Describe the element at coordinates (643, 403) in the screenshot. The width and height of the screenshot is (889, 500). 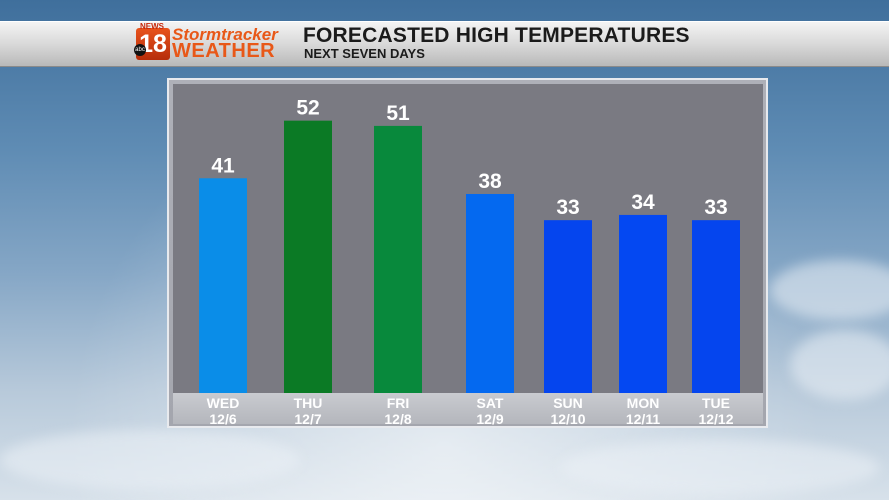
I see `x-tick-day-mon: MON` at that location.